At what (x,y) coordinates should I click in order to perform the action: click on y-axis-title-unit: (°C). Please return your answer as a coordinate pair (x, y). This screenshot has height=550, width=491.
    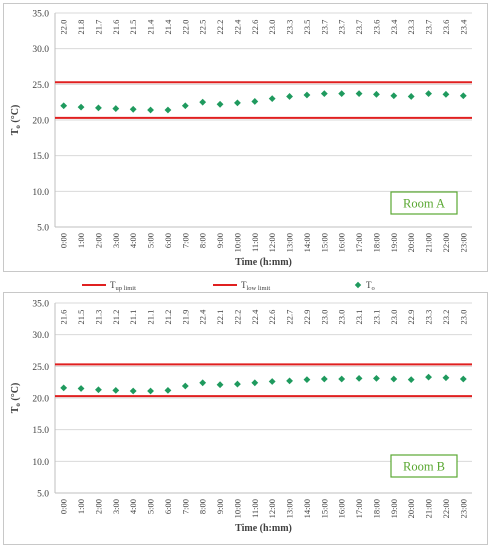
    Looking at the image, I should click on (15, 393).